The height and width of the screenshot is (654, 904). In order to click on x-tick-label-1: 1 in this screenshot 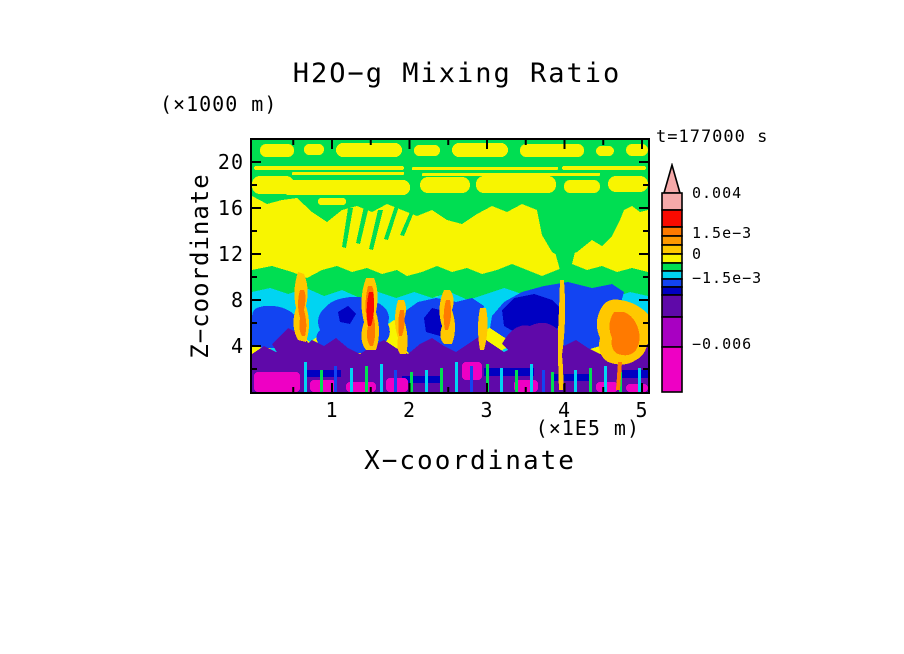, I will do `click(332, 410)`.